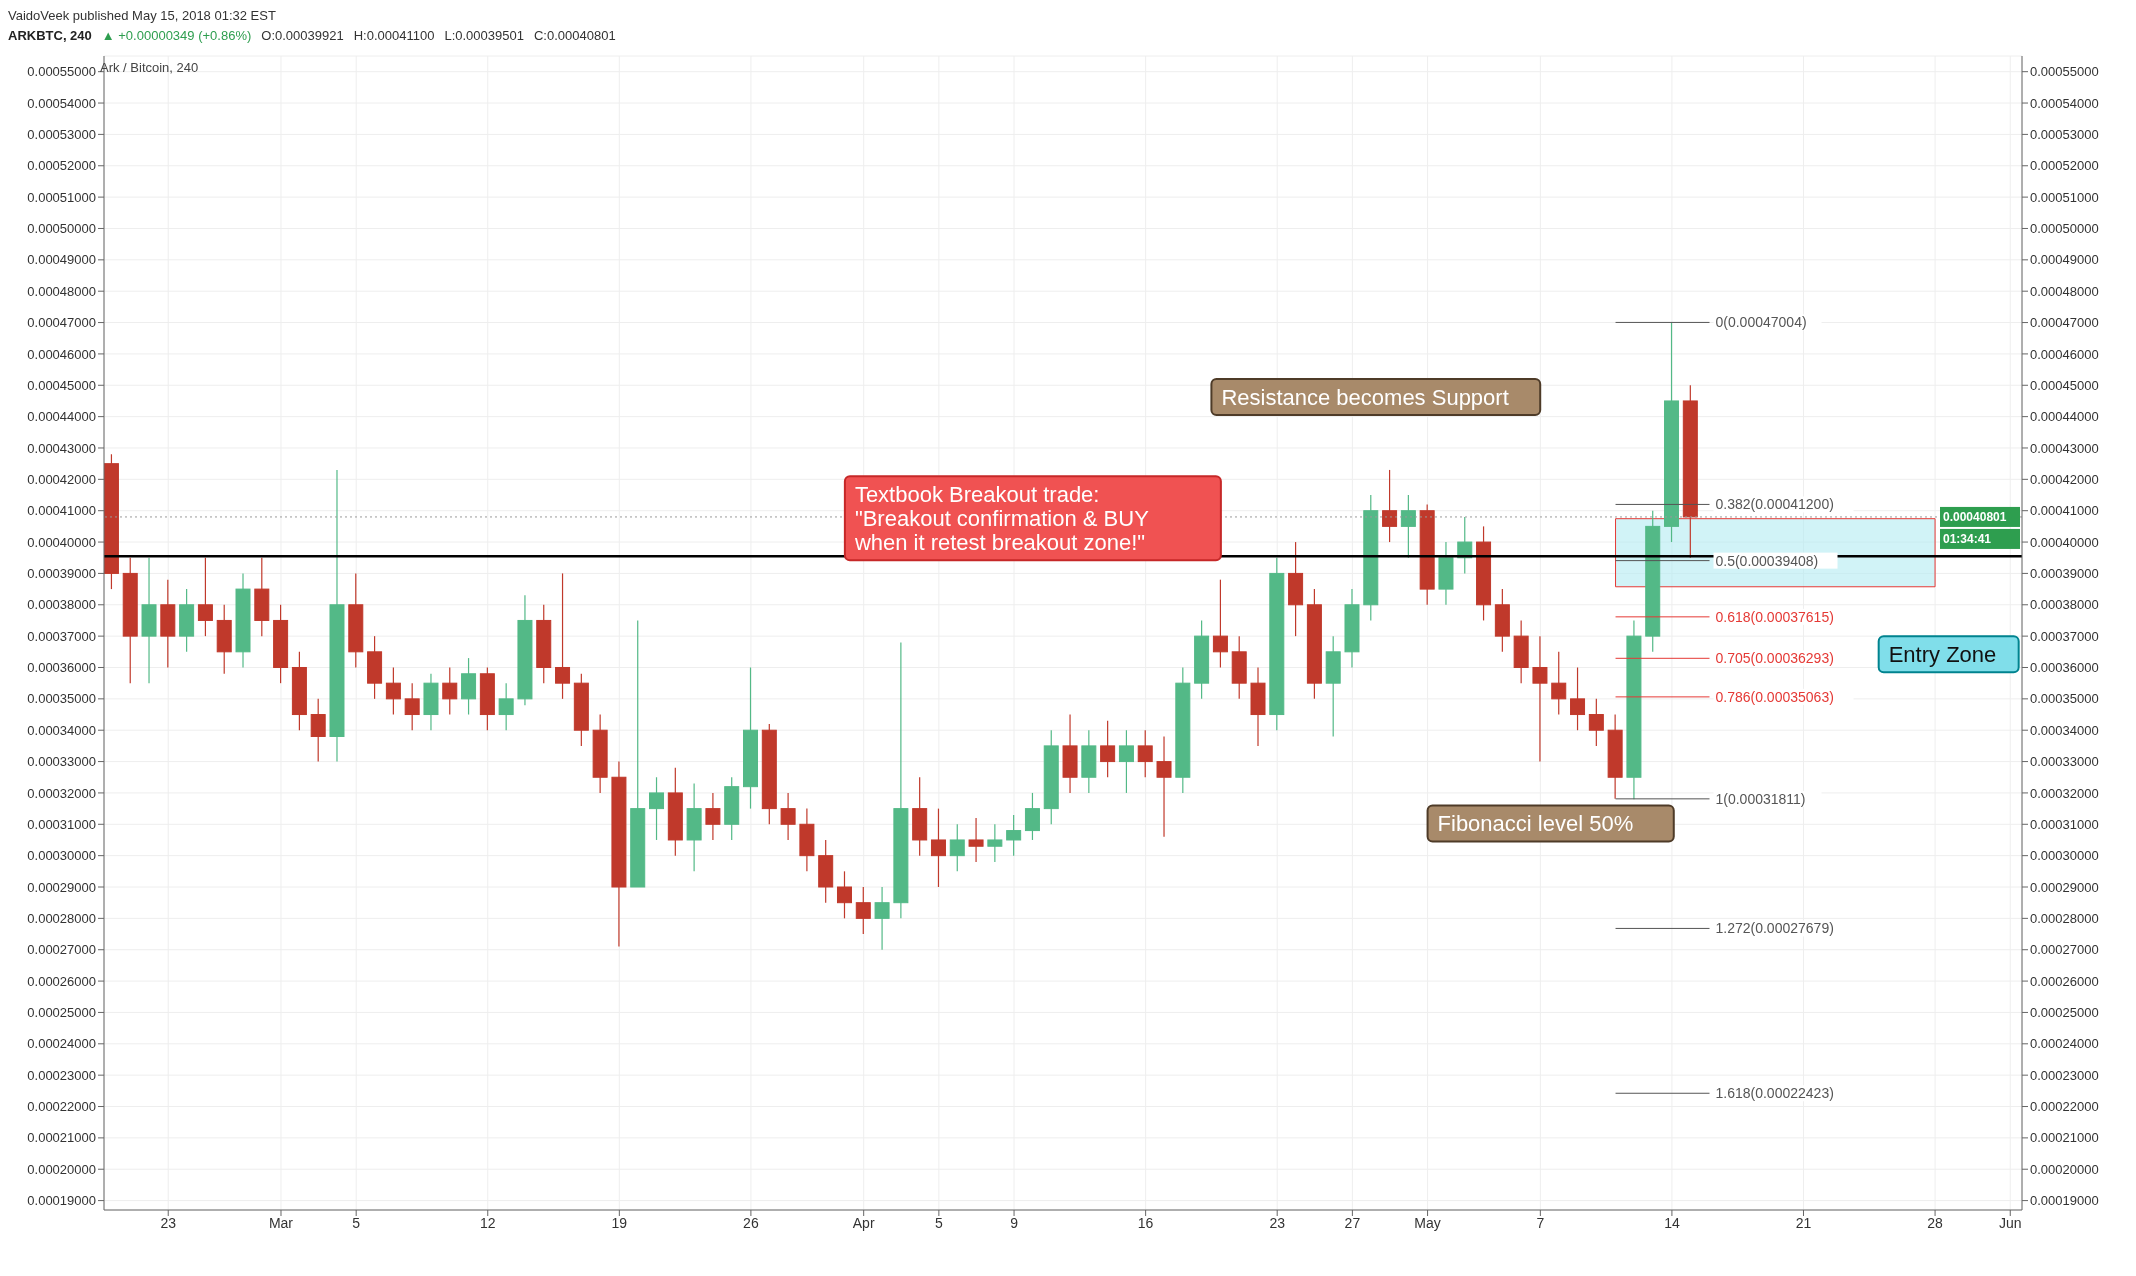  I want to click on ref-line-label: 0(0.00047004), so click(1761, 322).